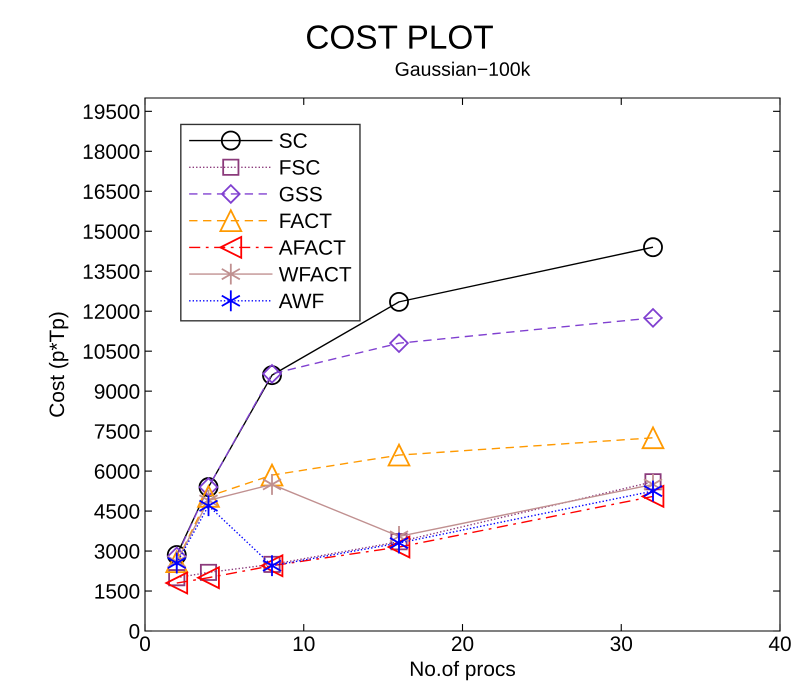  Describe the element at coordinates (117, 471) in the screenshot. I see `y-tick-label: 6000` at that location.